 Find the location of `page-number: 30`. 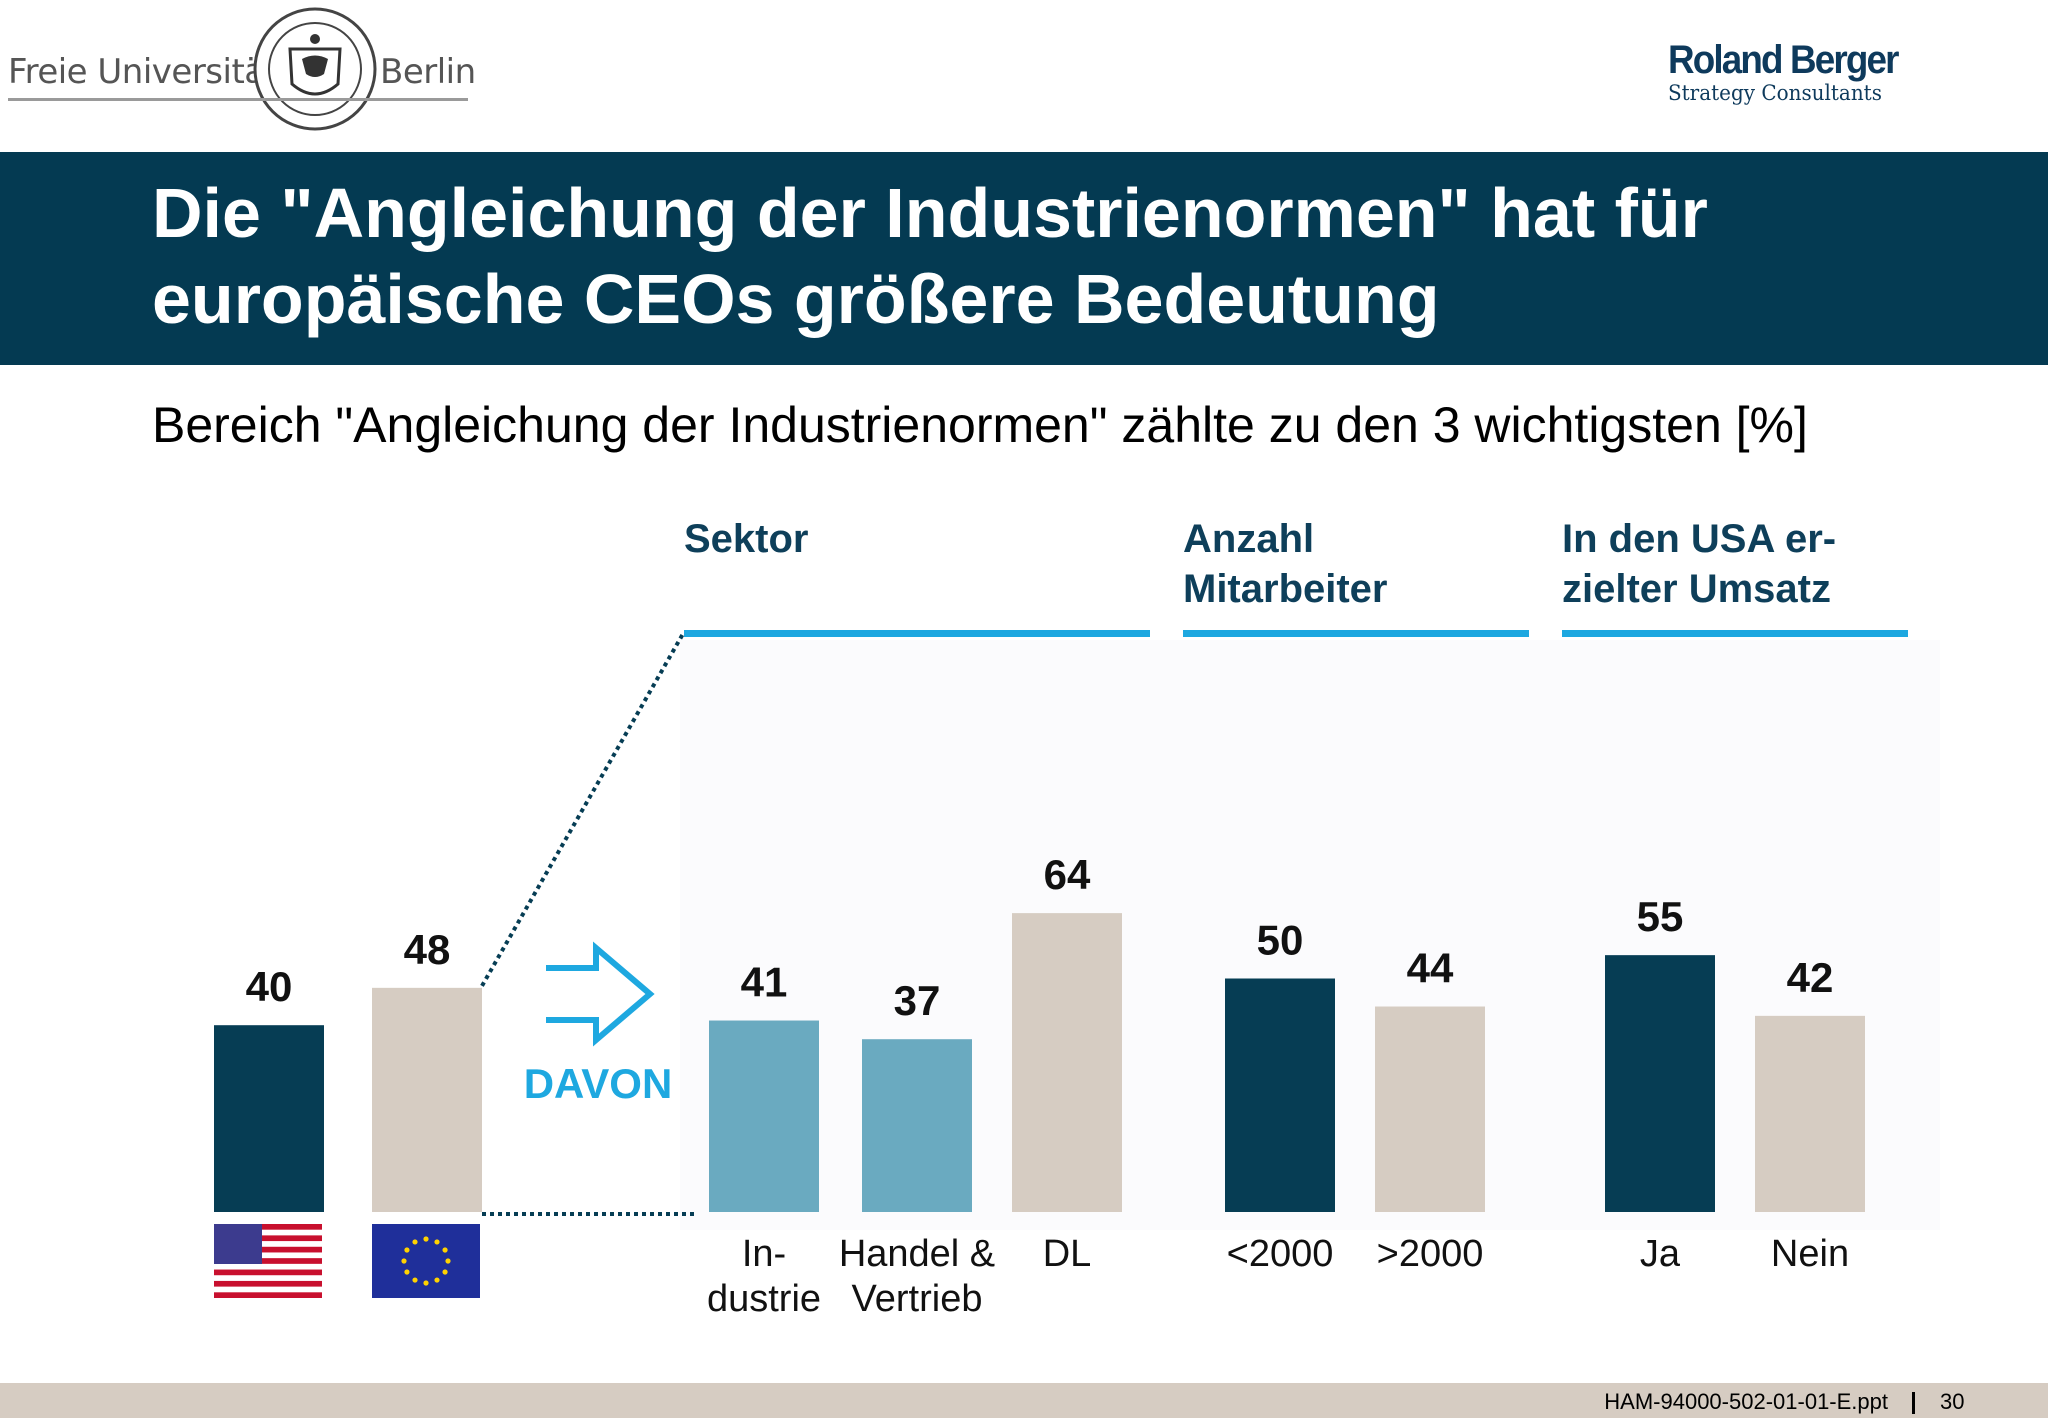

page-number: 30 is located at coordinates (1952, 1401).